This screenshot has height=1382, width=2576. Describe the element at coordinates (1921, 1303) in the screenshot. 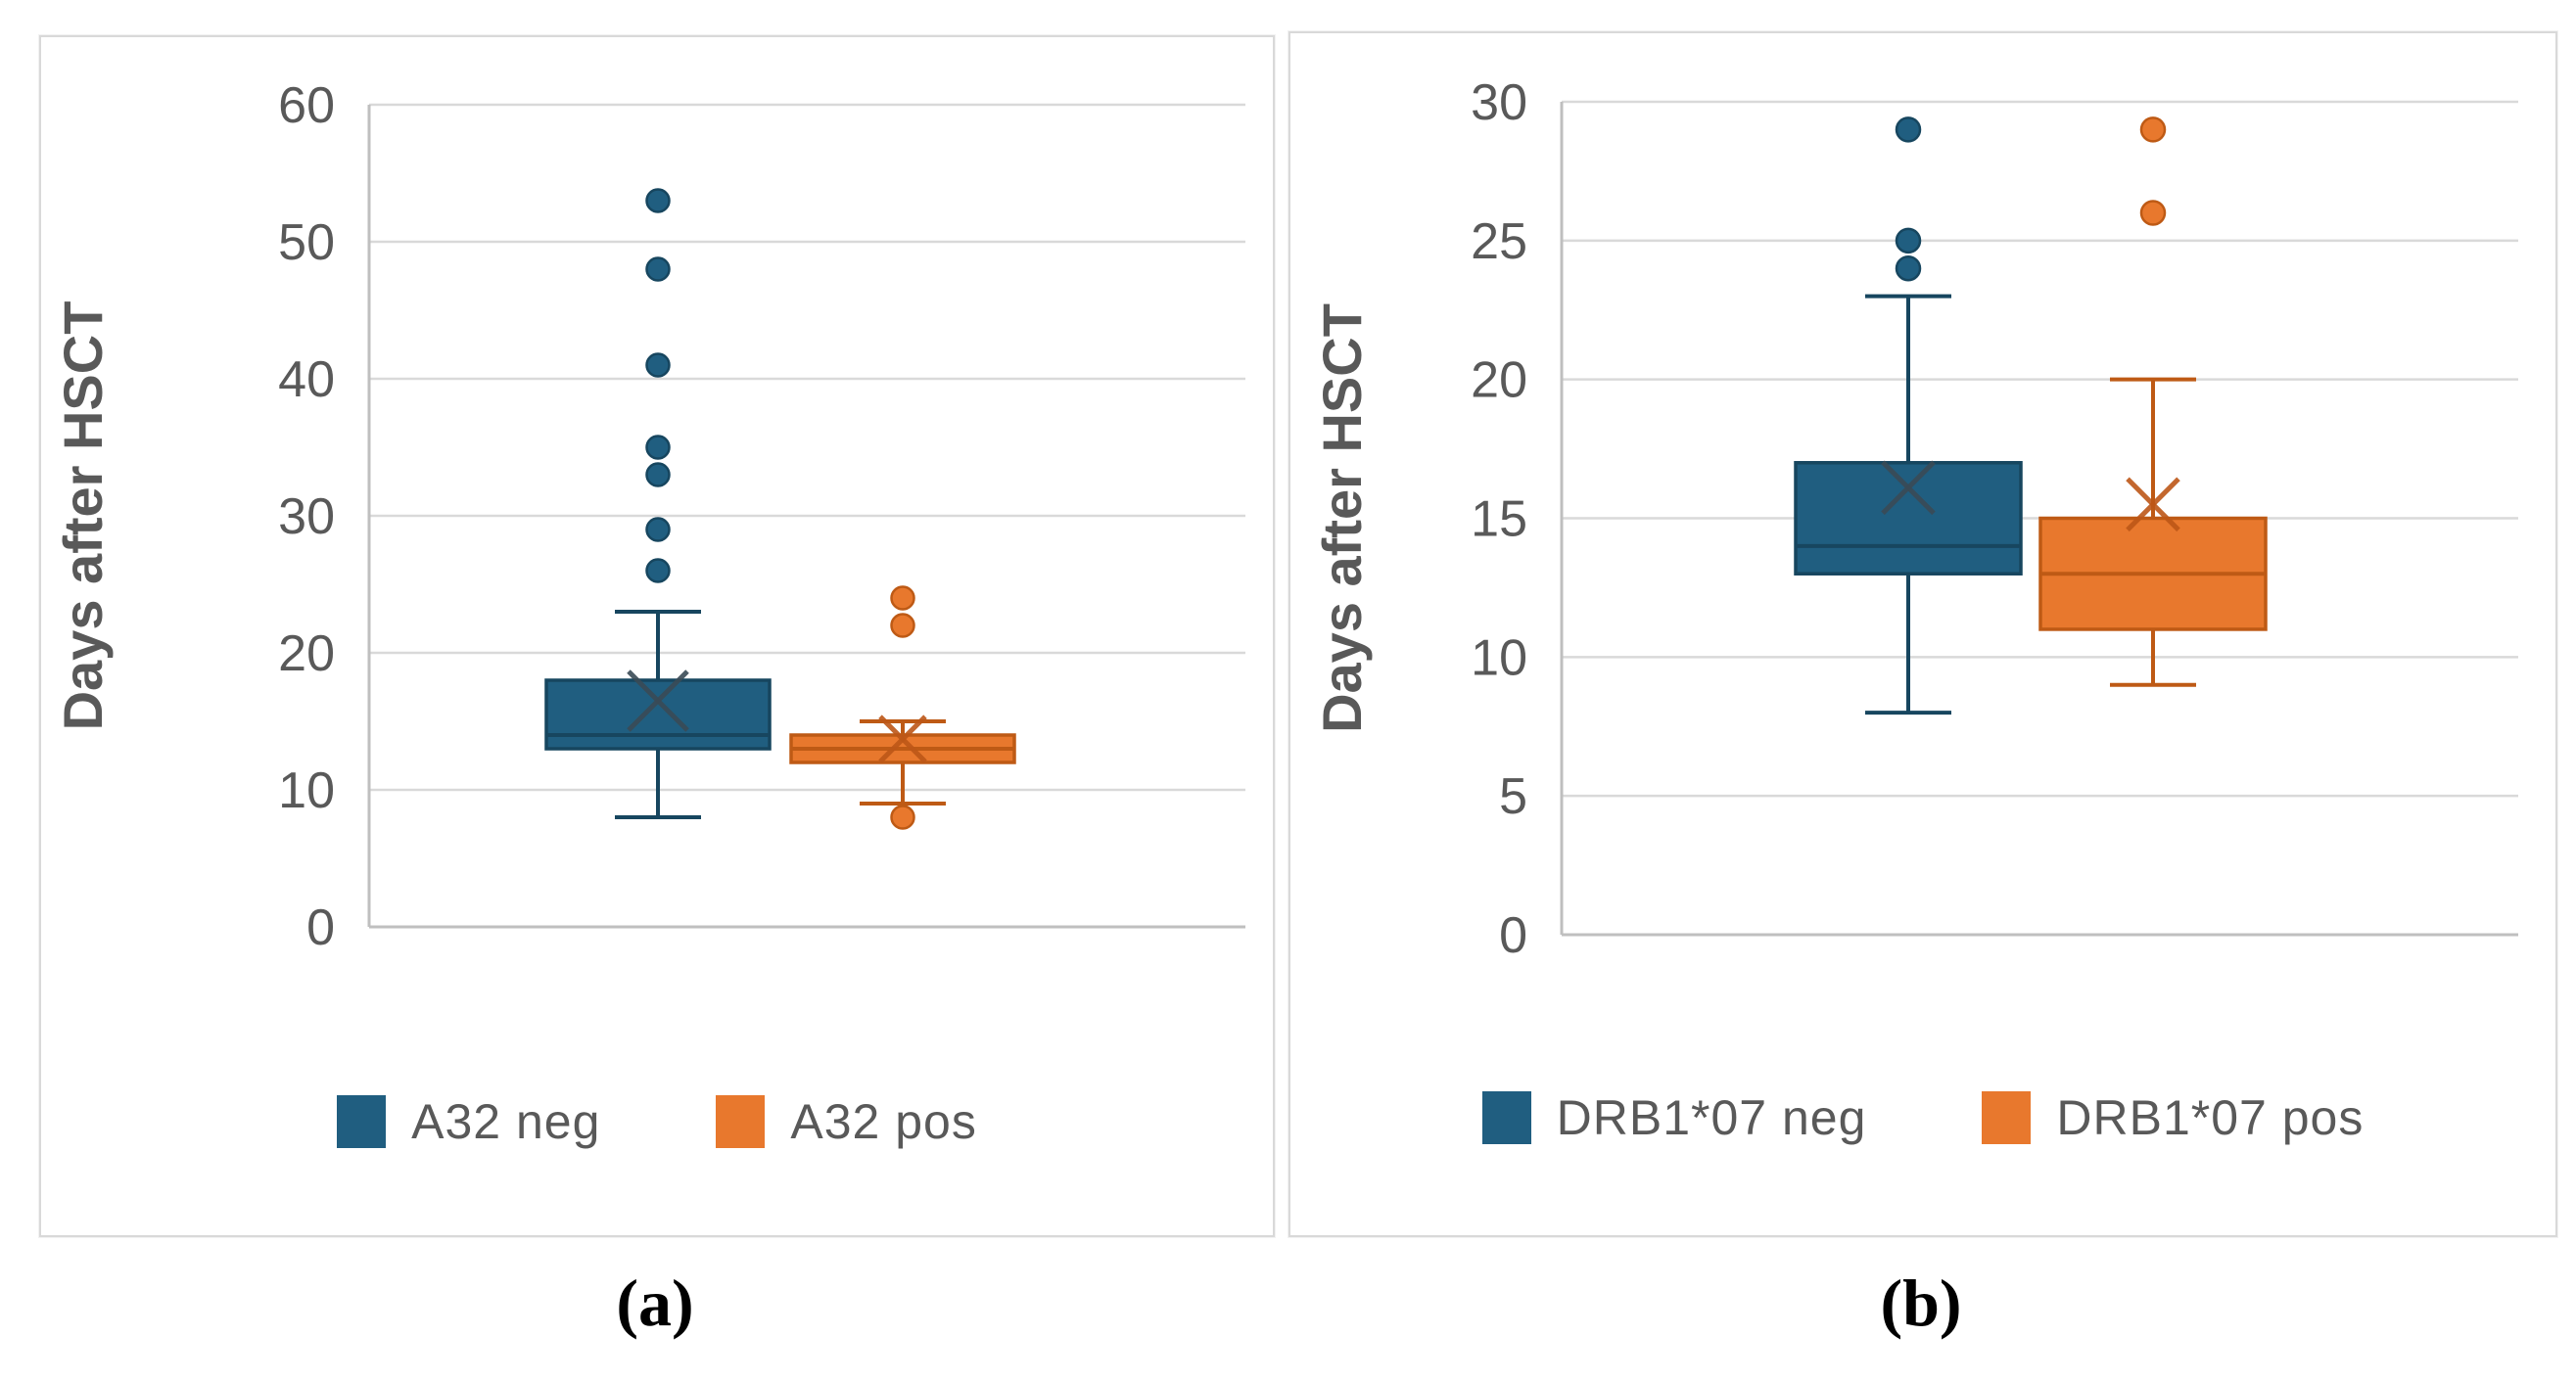

I see `caption-b: (b)` at that location.